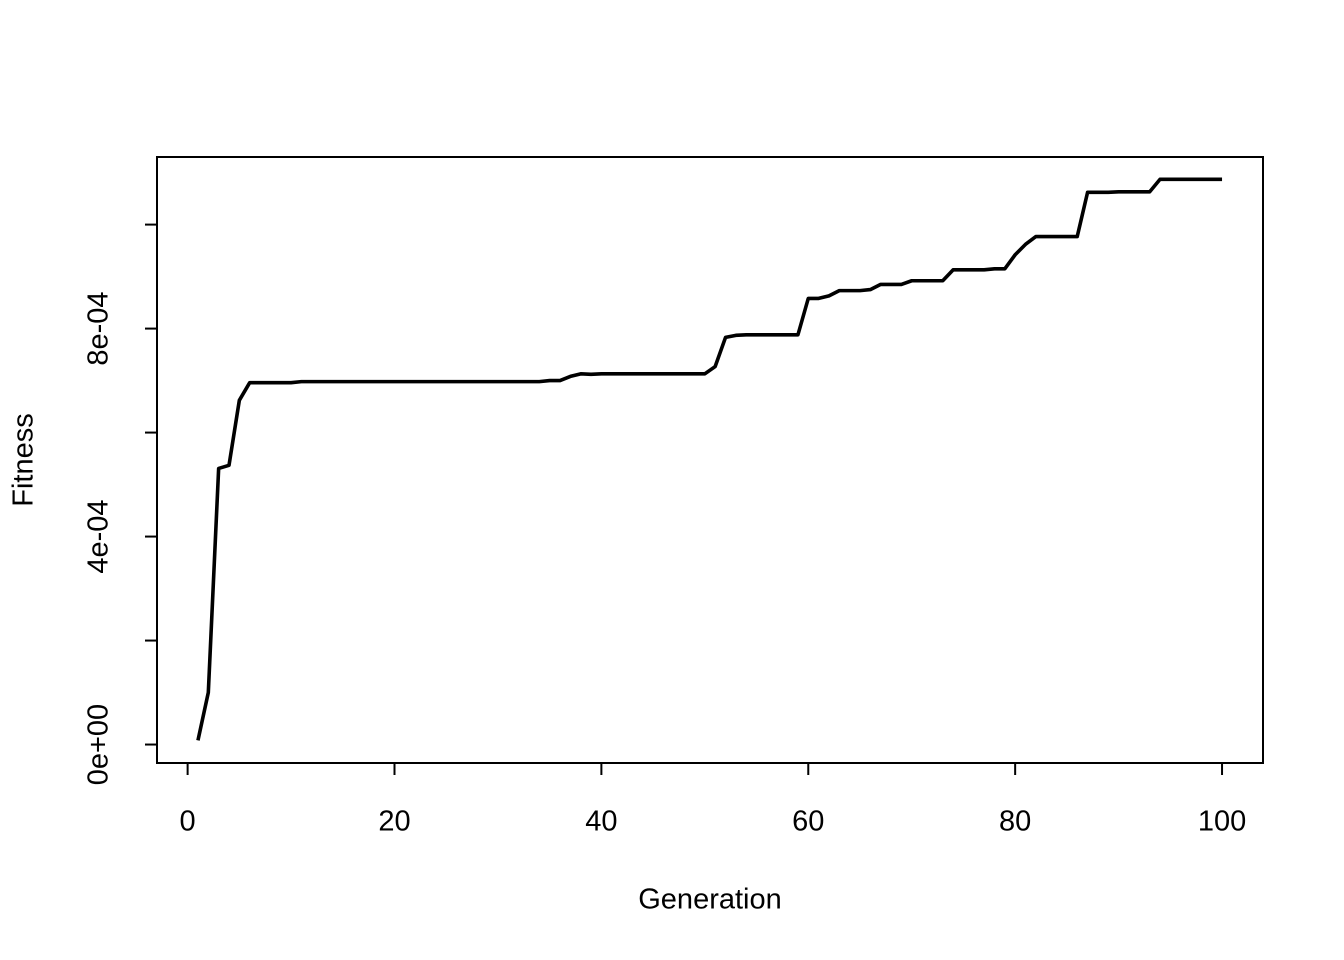 This screenshot has height=960, width=1344. I want to click on x-tick-label: 20, so click(394, 822).